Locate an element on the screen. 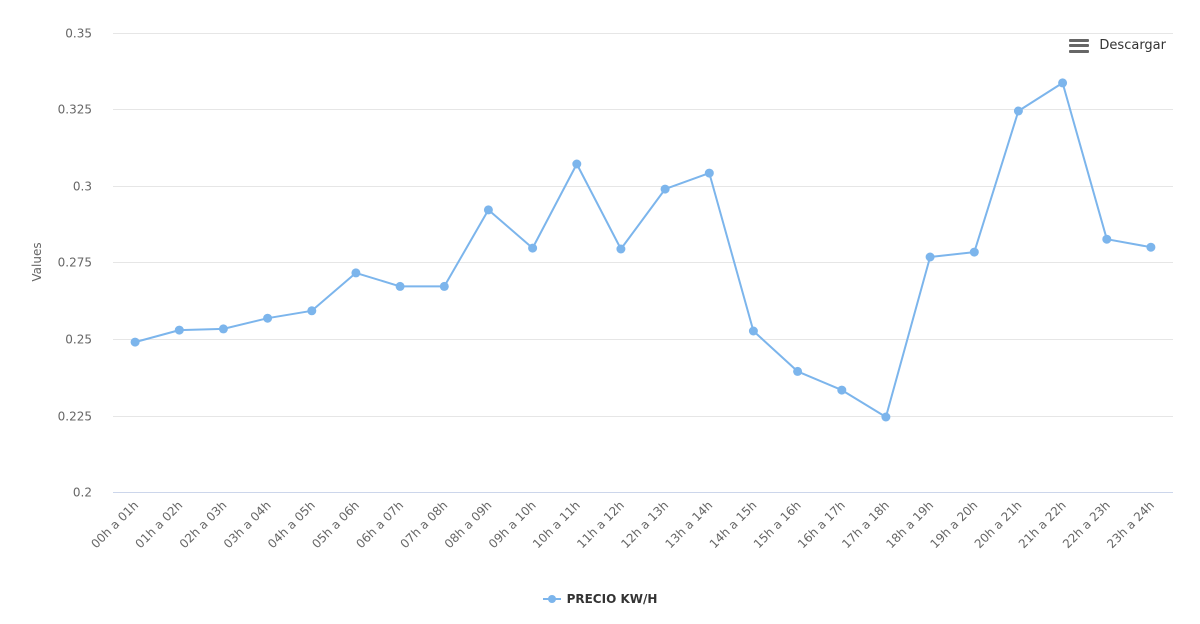 This screenshot has width=1200, height=624. legend-item-precio-kwh: PRECIO KW/H is located at coordinates (600, 599).